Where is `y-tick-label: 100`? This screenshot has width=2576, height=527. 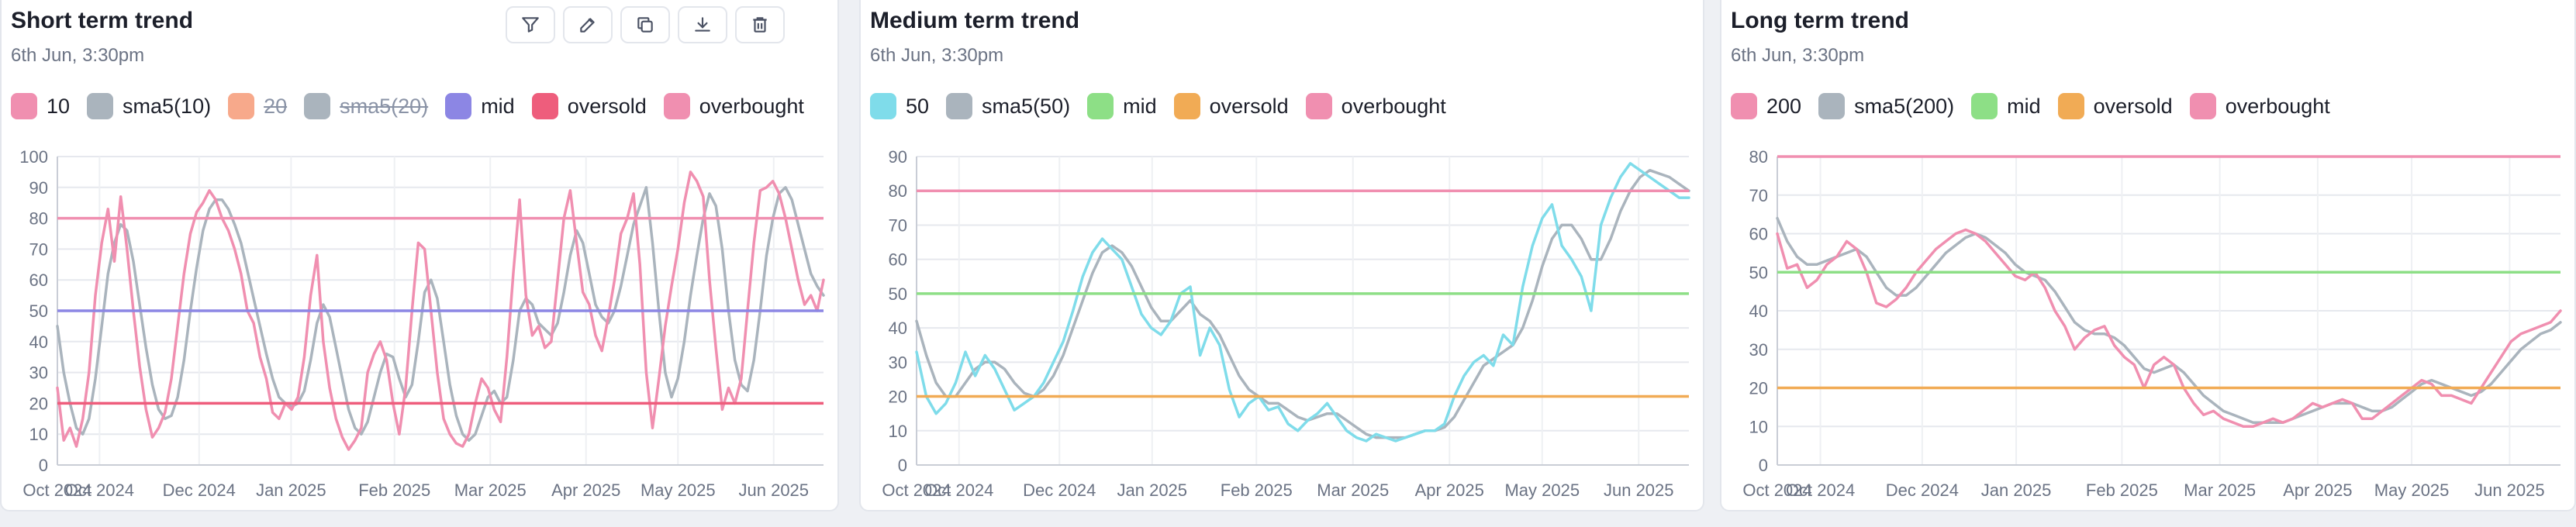 y-tick-label: 100 is located at coordinates (33, 157).